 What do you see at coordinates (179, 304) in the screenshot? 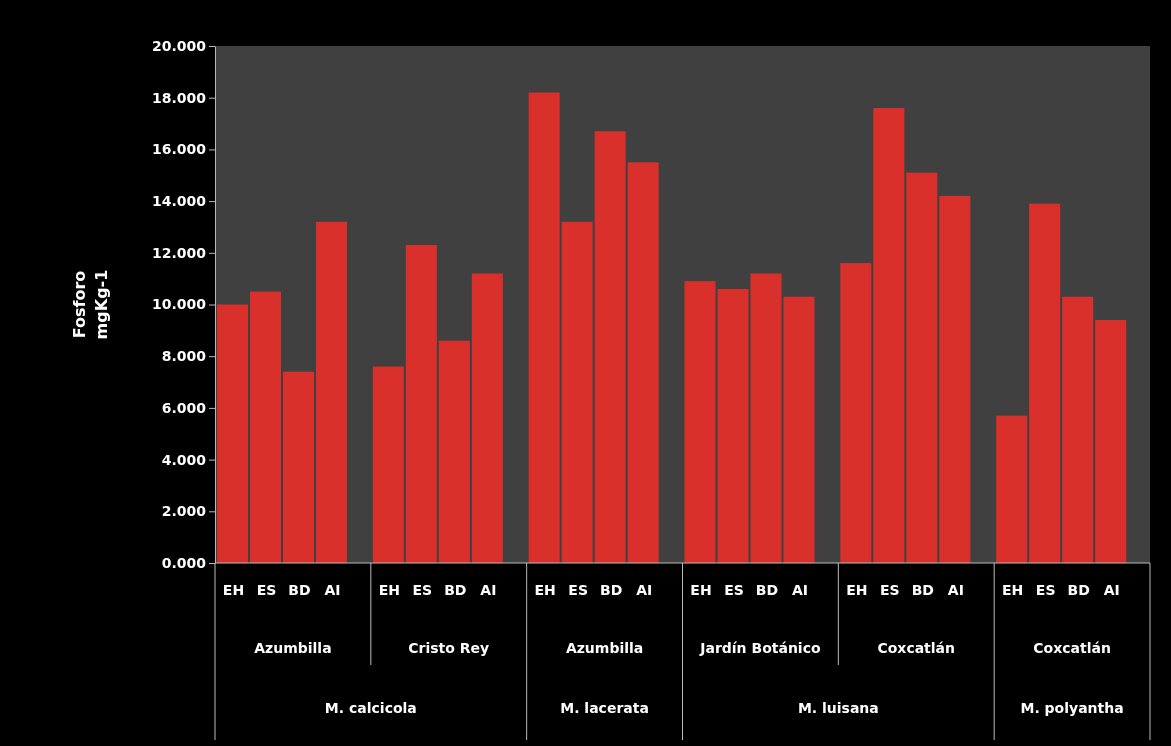
I see `y-tick-label: 10.000` at bounding box center [179, 304].